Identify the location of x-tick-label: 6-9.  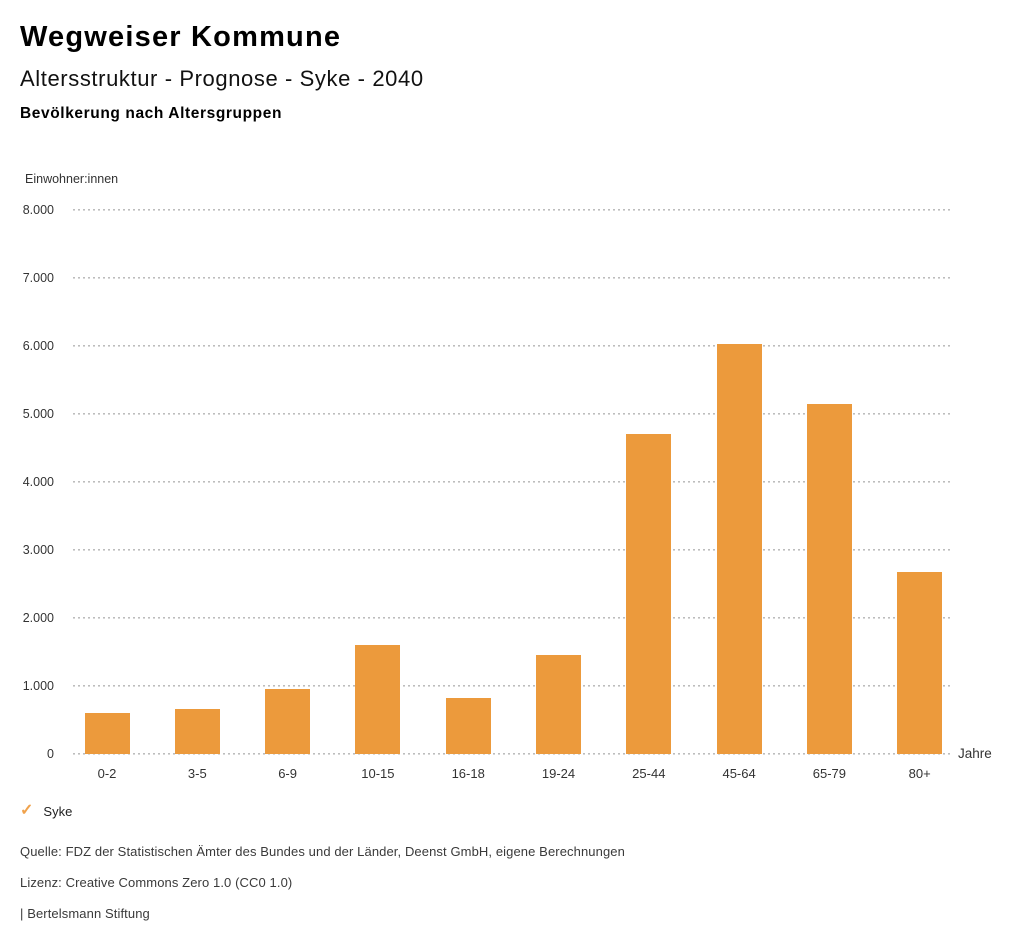
(287, 773).